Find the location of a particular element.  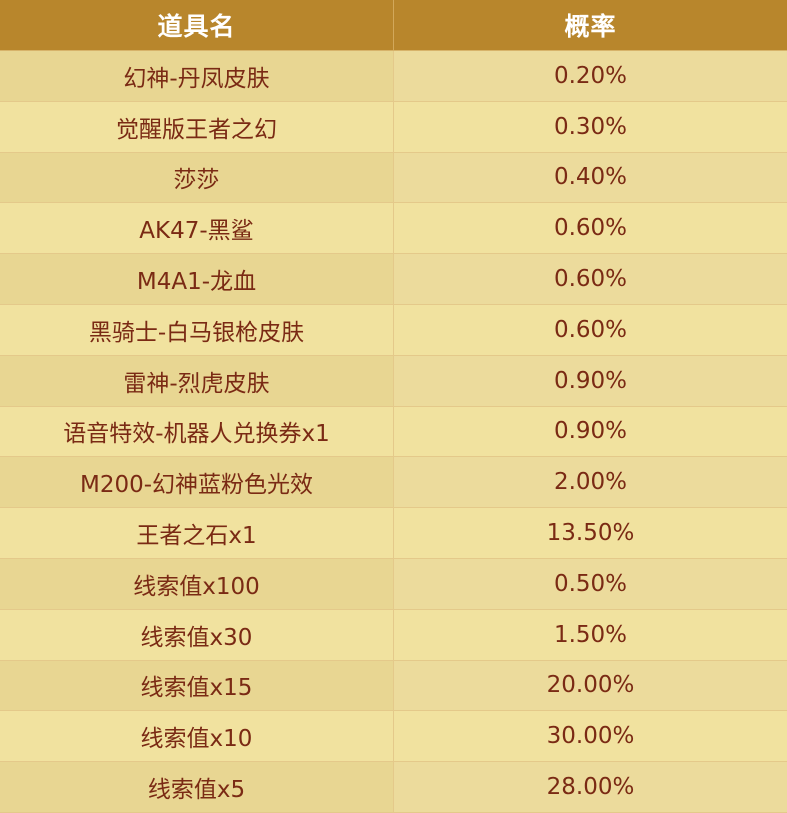

header-probability: 概率 is located at coordinates (590, 26).